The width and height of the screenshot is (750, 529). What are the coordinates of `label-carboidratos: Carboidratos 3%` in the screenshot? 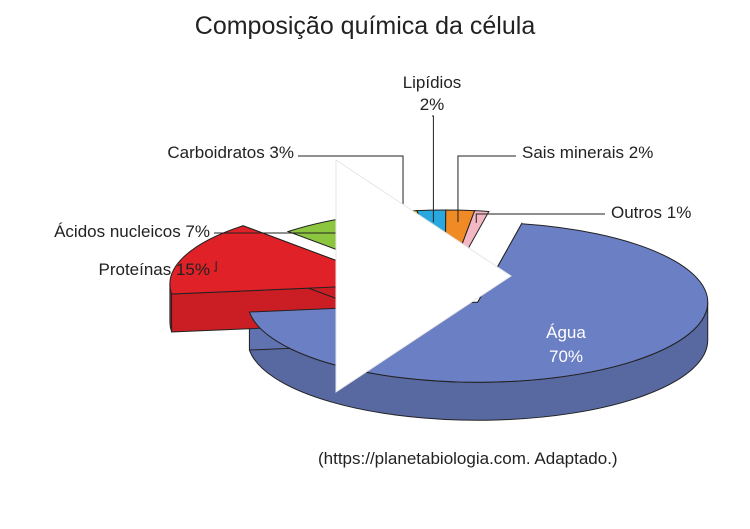 It's located at (230, 152).